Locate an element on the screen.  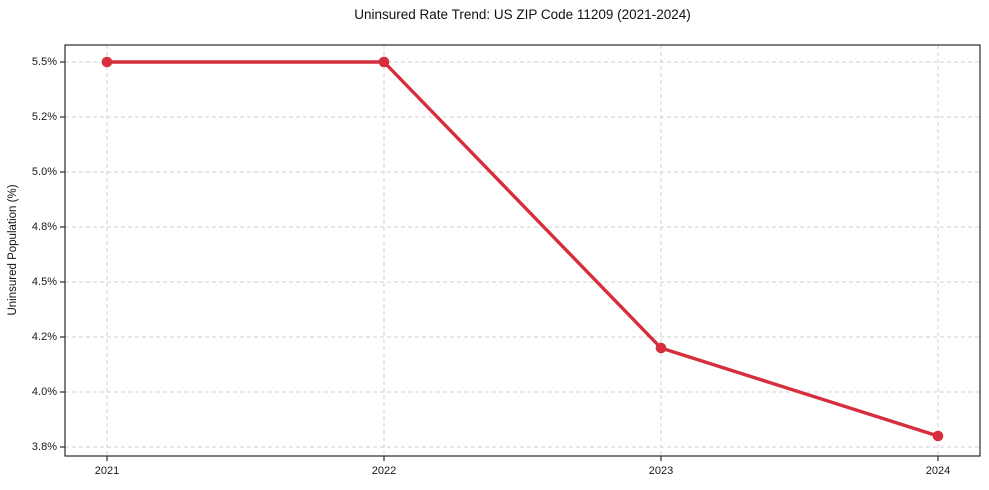
y-tick-label: 4.0% is located at coordinates (44, 392).